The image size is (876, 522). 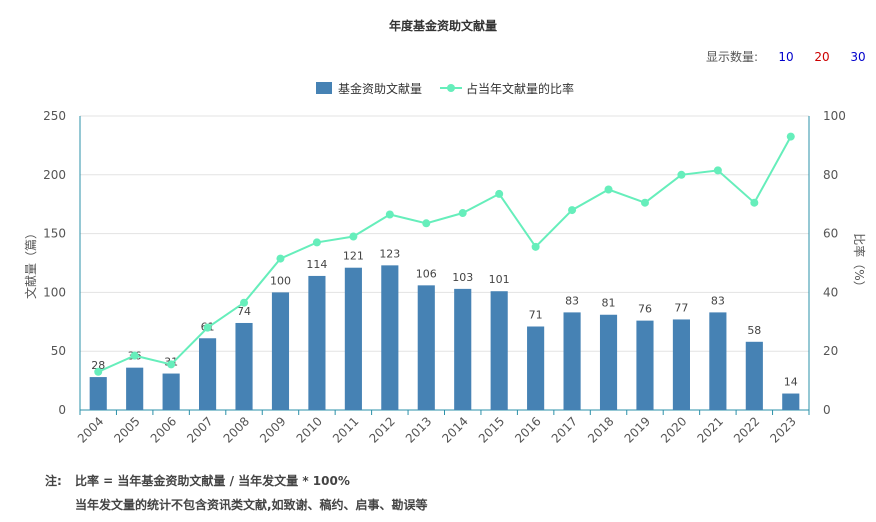 What do you see at coordinates (380, 88) in the screenshot?
I see `legend-bar-label: 基金资助文献量` at bounding box center [380, 88].